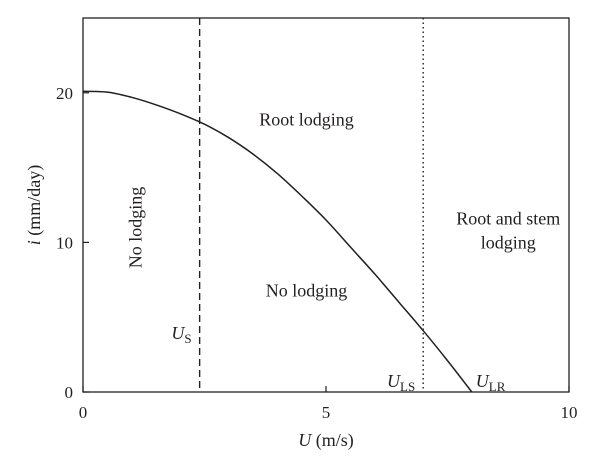 This screenshot has width=600, height=472. I want to click on threshold-label-ls: ULS, so click(401, 382).